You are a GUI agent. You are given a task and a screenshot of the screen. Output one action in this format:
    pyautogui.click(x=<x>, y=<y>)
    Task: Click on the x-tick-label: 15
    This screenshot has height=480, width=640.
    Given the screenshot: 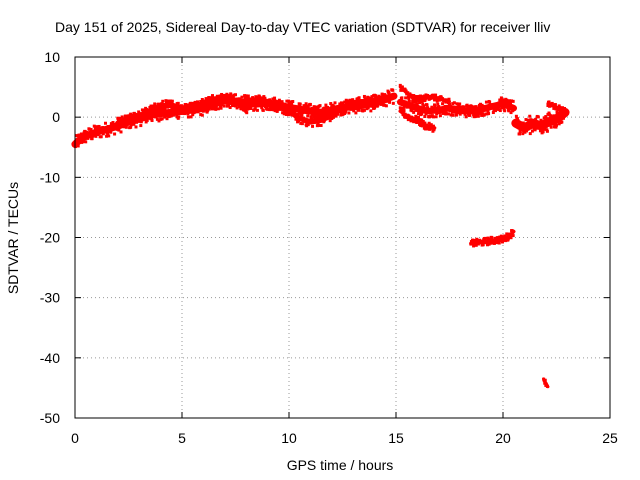 What is the action you would take?
    pyautogui.click(x=396, y=438)
    